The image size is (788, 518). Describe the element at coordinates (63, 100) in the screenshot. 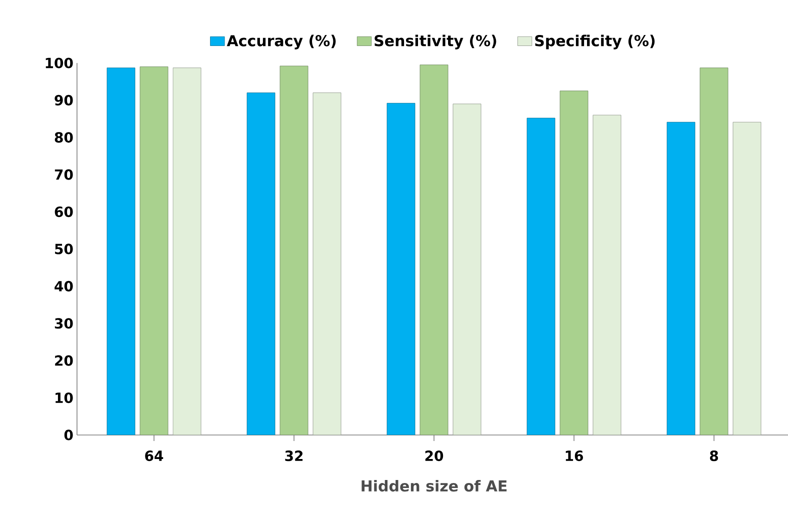

I see `y-tick-label: 90` at that location.